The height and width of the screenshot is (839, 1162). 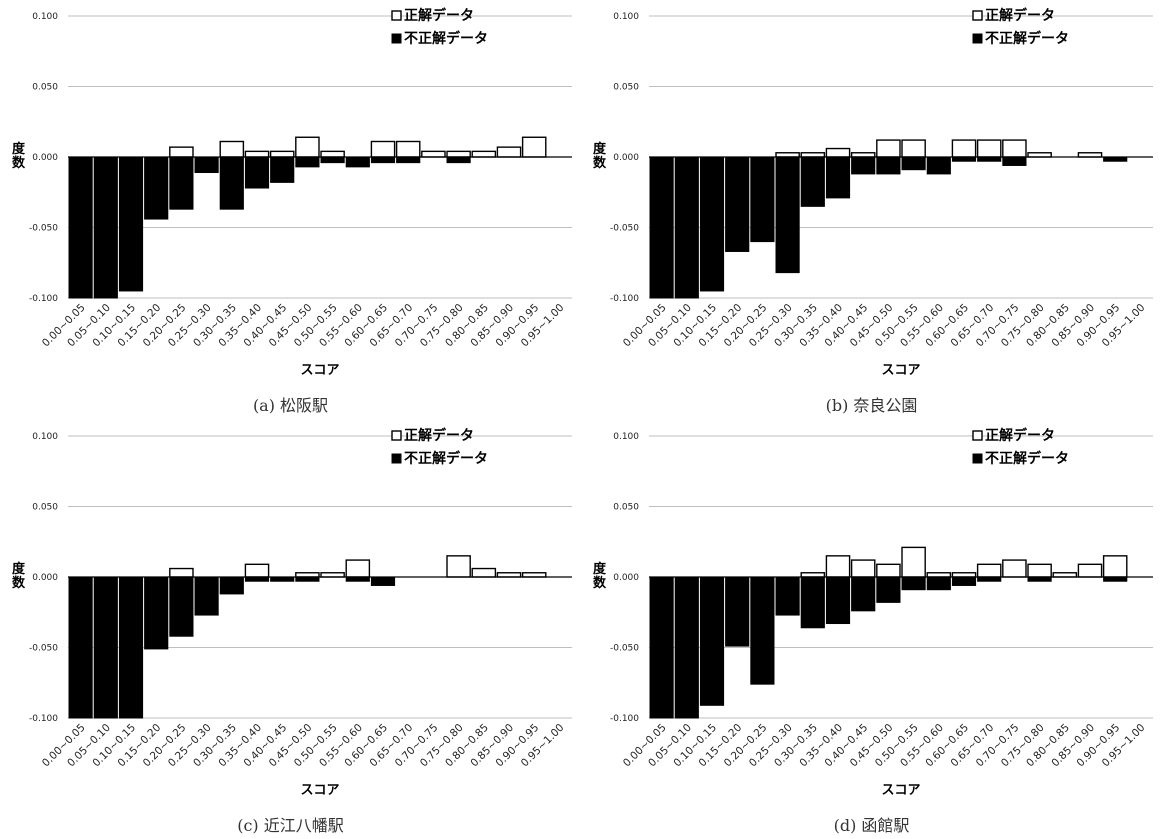 I want to click on chart-caption: (c) 近江八幡駅, so click(x=290, y=825).